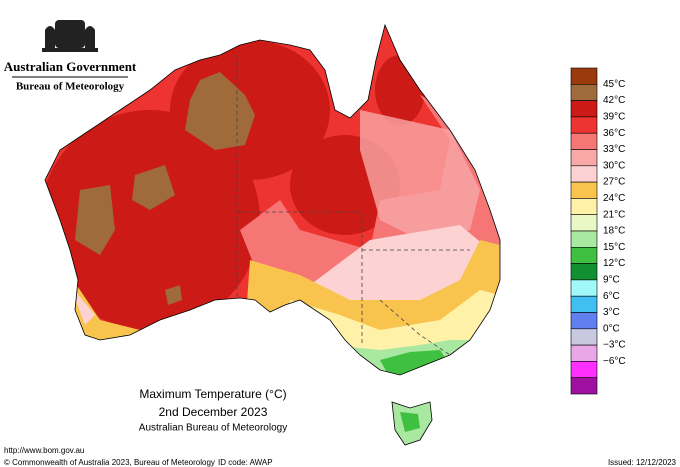  What do you see at coordinates (614, 182) in the screenshot?
I see `legend-label: 27°C` at bounding box center [614, 182].